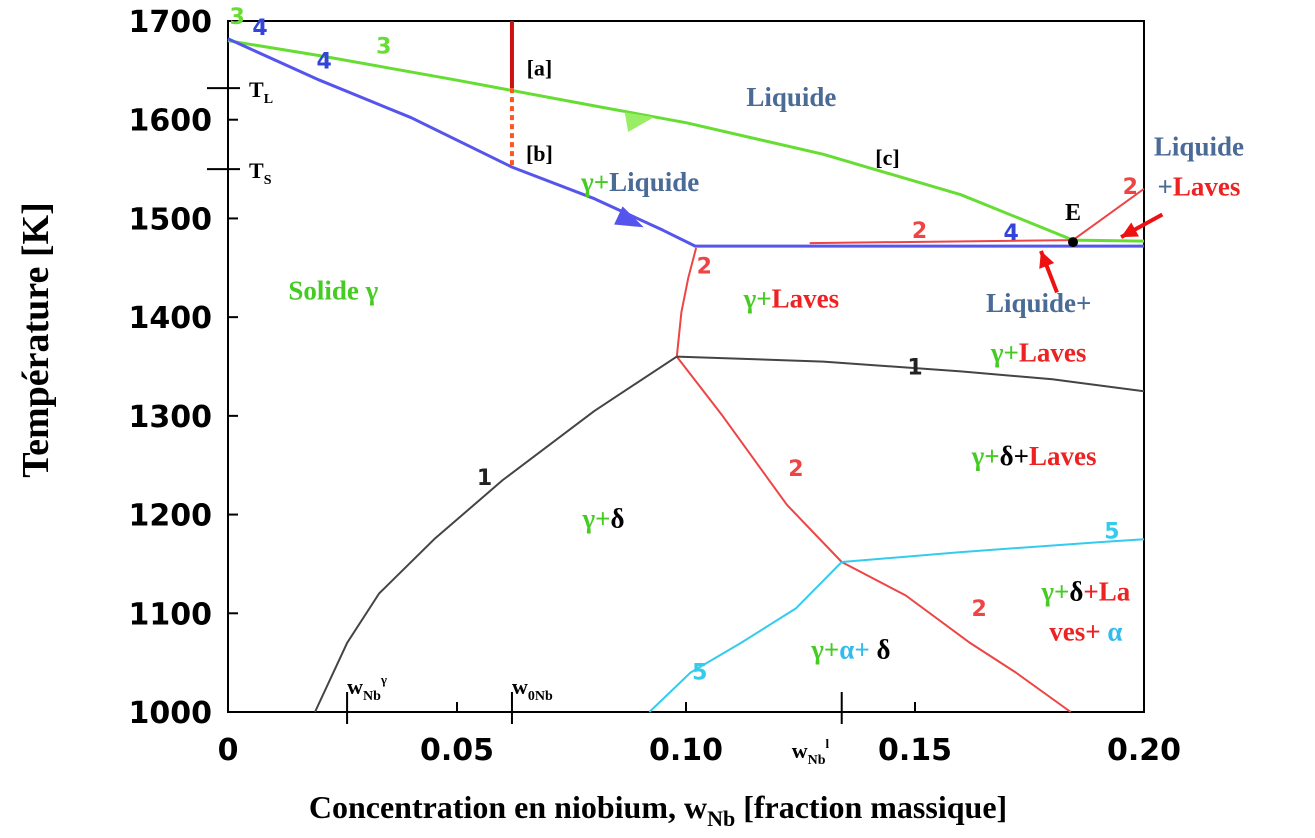 This screenshot has height=838, width=1315. Describe the element at coordinates (333, 290) in the screenshot. I see `region-solide-gamma: Solide γ` at that location.